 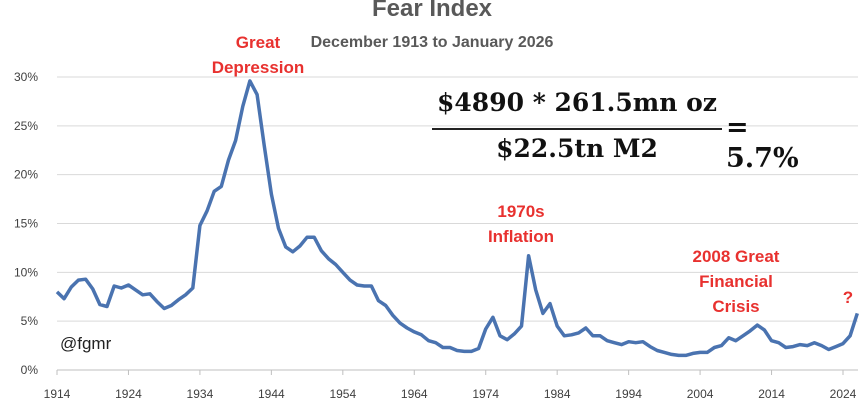 What do you see at coordinates (762, 143) in the screenshot?
I see `formula-result: = 5.7%` at bounding box center [762, 143].